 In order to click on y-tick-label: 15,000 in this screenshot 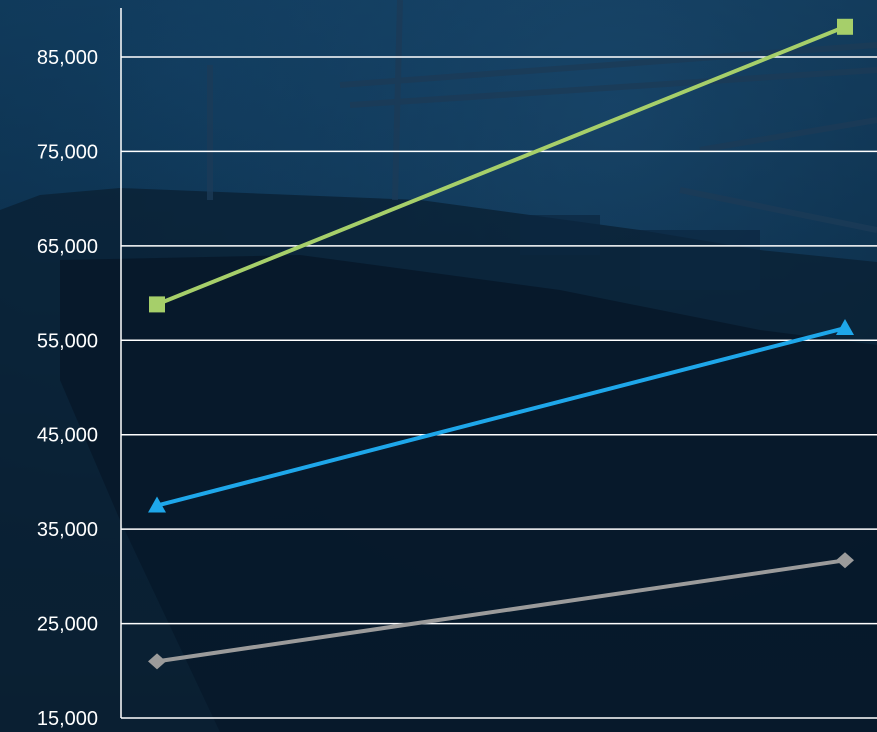, I will do `click(67, 719)`.